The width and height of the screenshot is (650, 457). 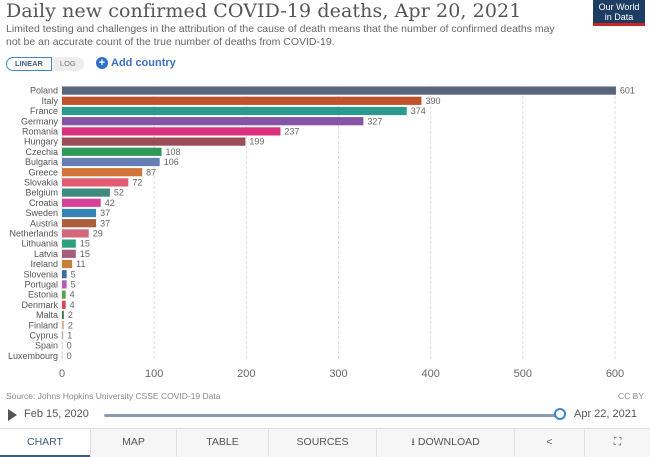 What do you see at coordinates (246, 374) in the screenshot?
I see `x-tick-label: 200` at bounding box center [246, 374].